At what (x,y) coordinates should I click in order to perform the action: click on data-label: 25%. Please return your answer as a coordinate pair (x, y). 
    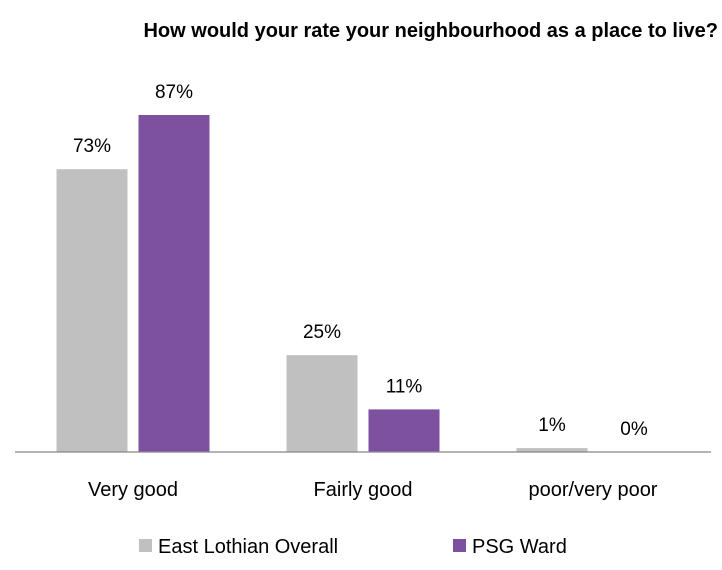
    Looking at the image, I should click on (322, 332).